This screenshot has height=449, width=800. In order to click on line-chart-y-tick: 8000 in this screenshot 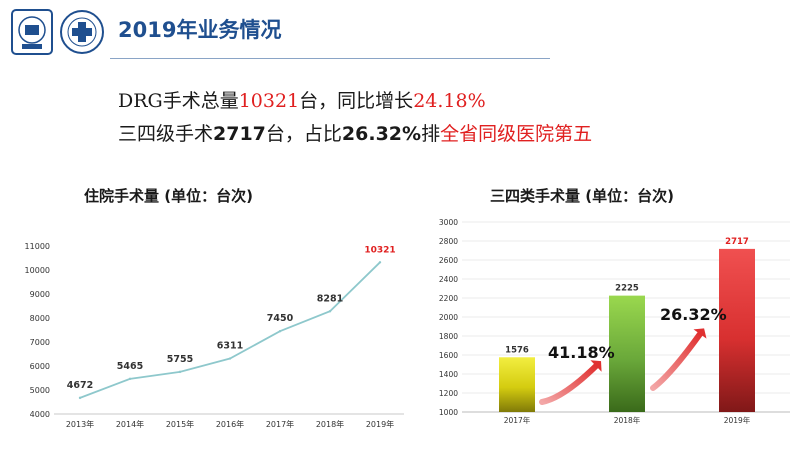, I will do `click(40, 318)`.